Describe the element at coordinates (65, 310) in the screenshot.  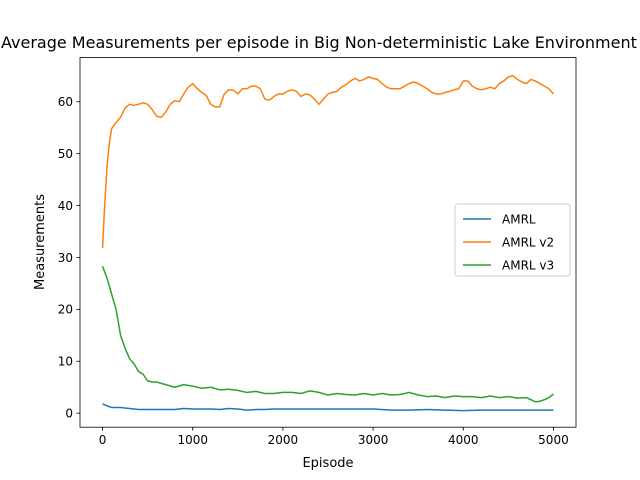
I see `y-tick-label: 20` at that location.